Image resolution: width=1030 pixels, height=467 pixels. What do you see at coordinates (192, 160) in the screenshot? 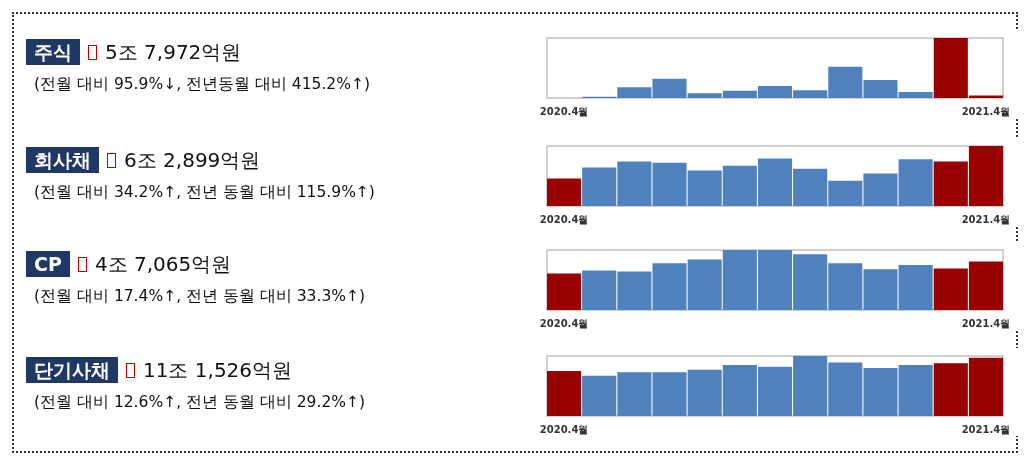
I see `text: 6조 2,899억원` at bounding box center [192, 160].